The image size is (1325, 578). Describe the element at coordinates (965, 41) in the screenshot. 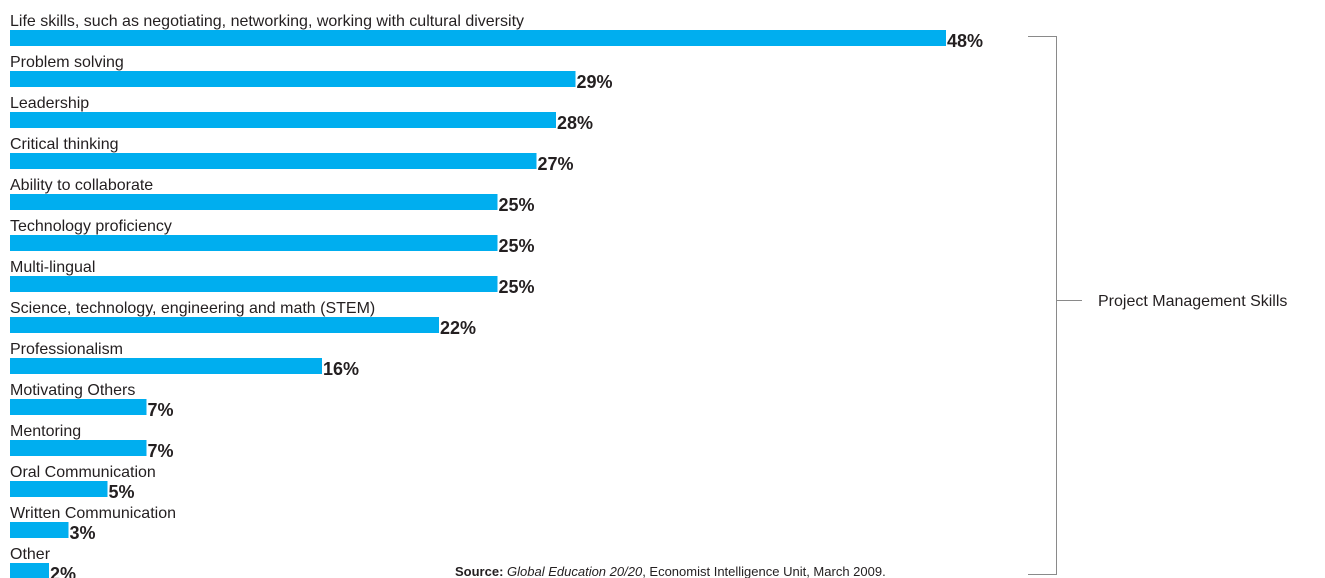

I see `value-label: 48%` at that location.